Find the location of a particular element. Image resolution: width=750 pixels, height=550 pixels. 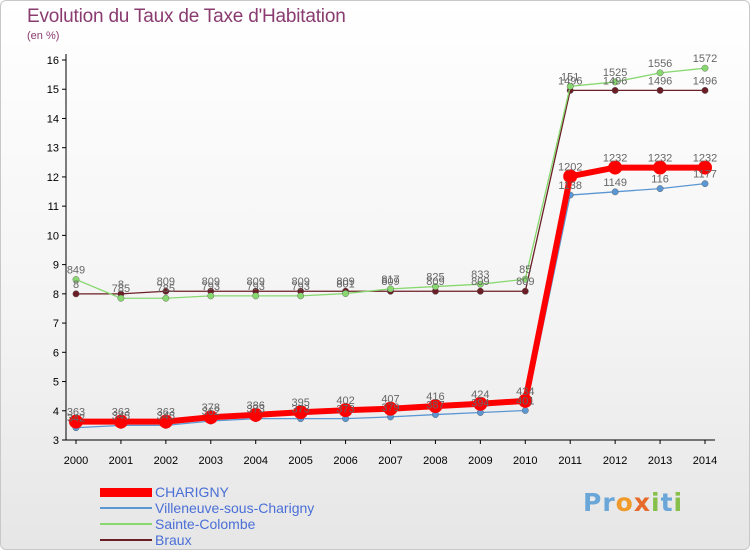

data-label: 407 is located at coordinates (390, 400).